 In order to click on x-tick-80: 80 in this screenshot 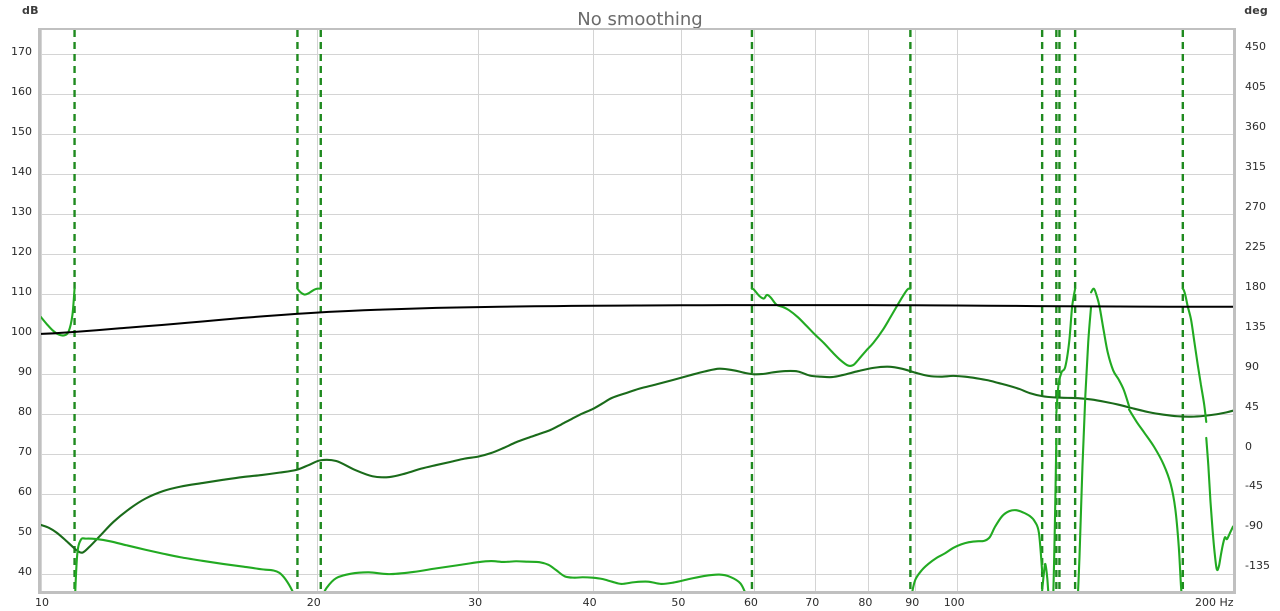, I will do `click(865, 602)`.